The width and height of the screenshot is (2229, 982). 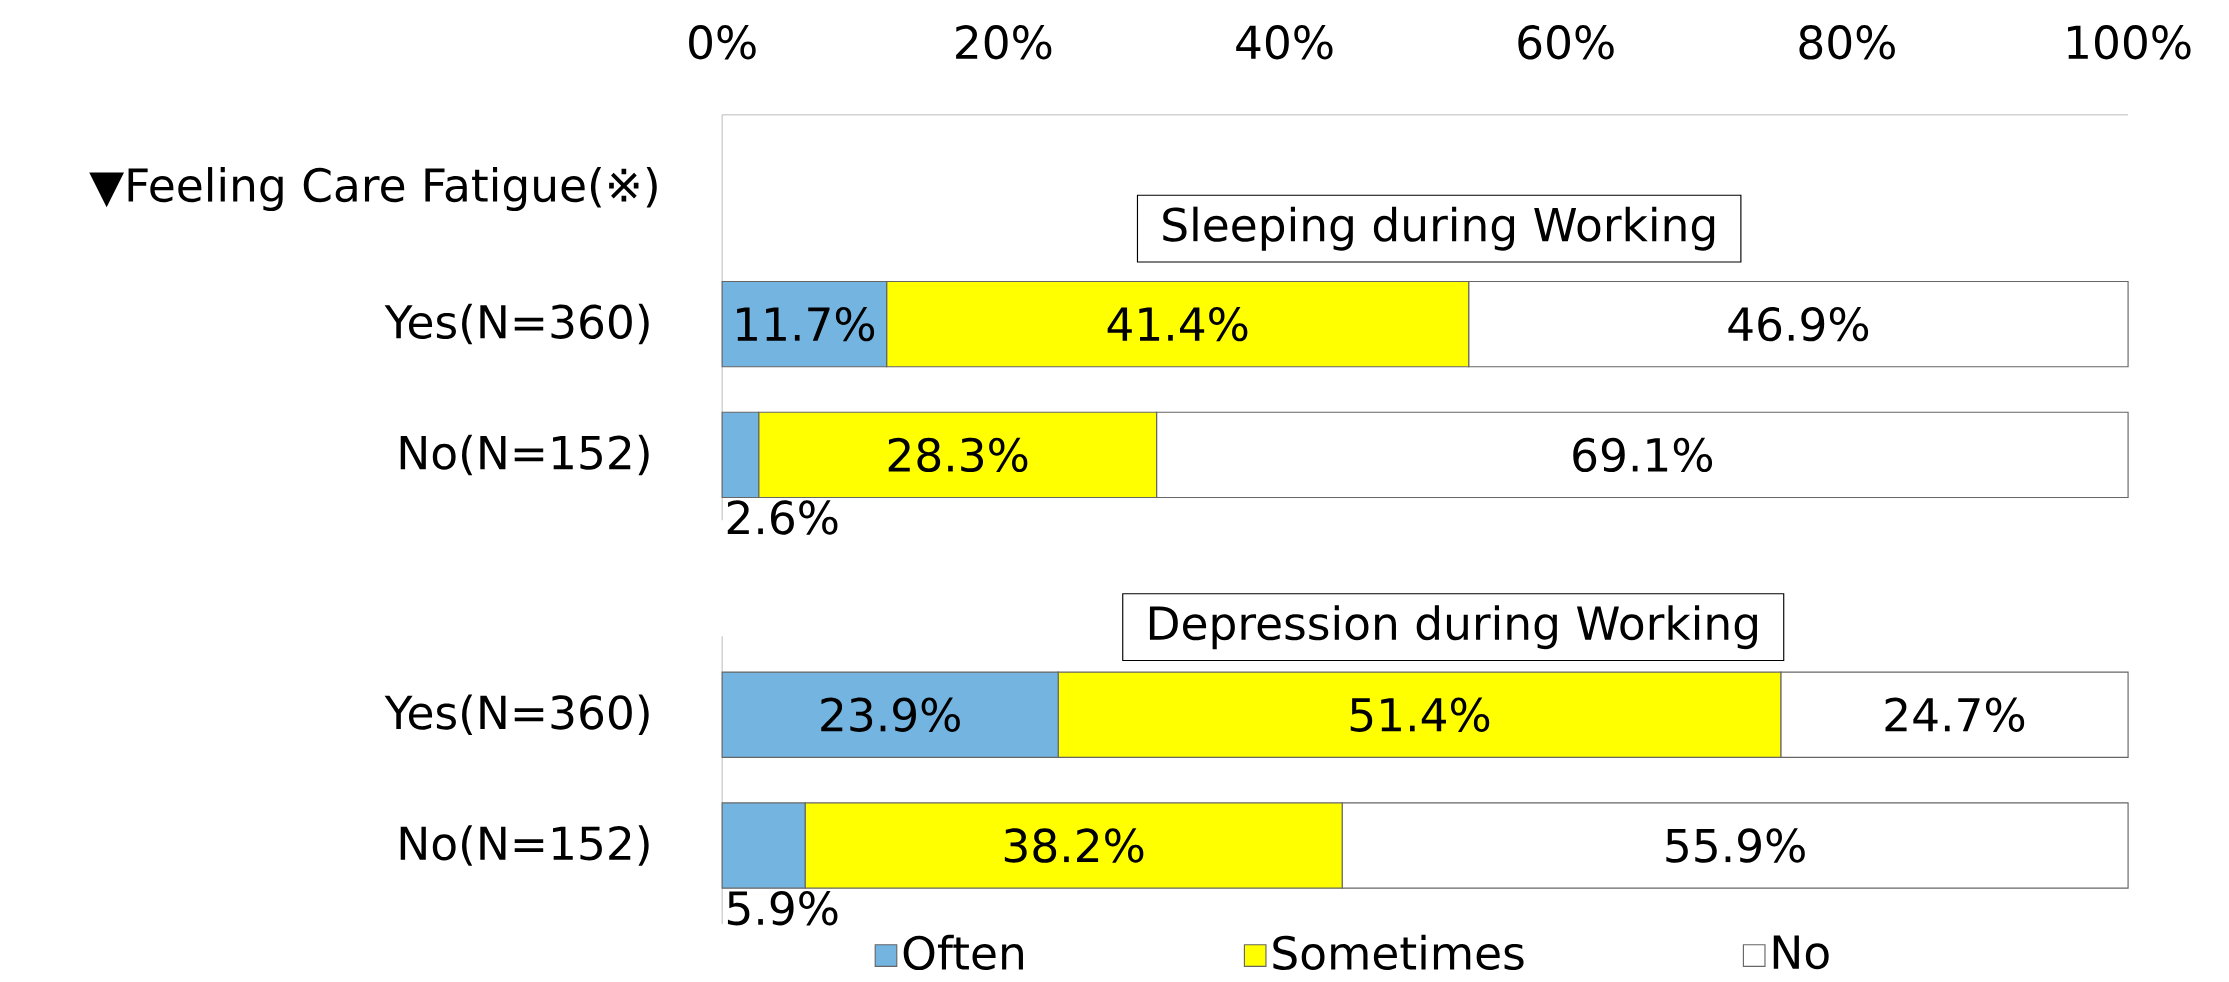 I want to click on data-label: 24.7%, so click(x=1955, y=714).